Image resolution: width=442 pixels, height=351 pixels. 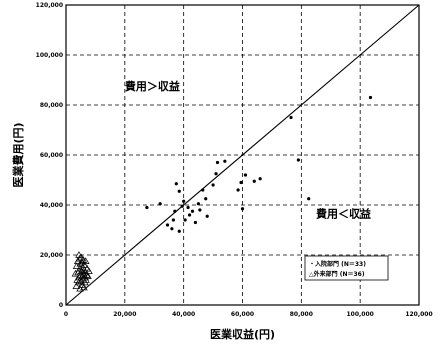 I want to click on legend: ・入院部門 (N＝33) △外来部門 (N＝36), so click(x=346, y=268).